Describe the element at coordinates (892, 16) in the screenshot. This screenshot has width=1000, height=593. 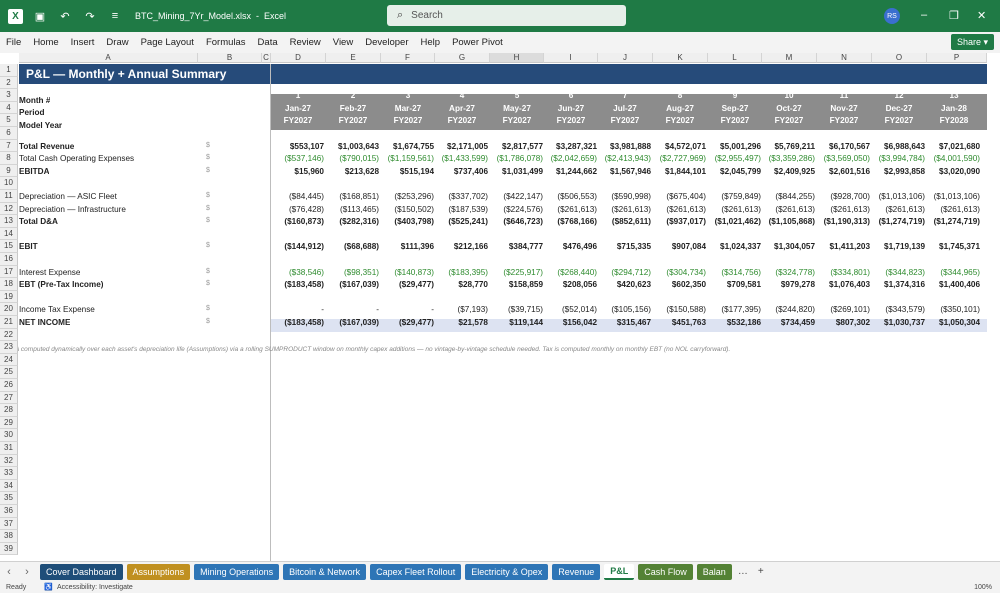
I see `avatar: RS` at that location.